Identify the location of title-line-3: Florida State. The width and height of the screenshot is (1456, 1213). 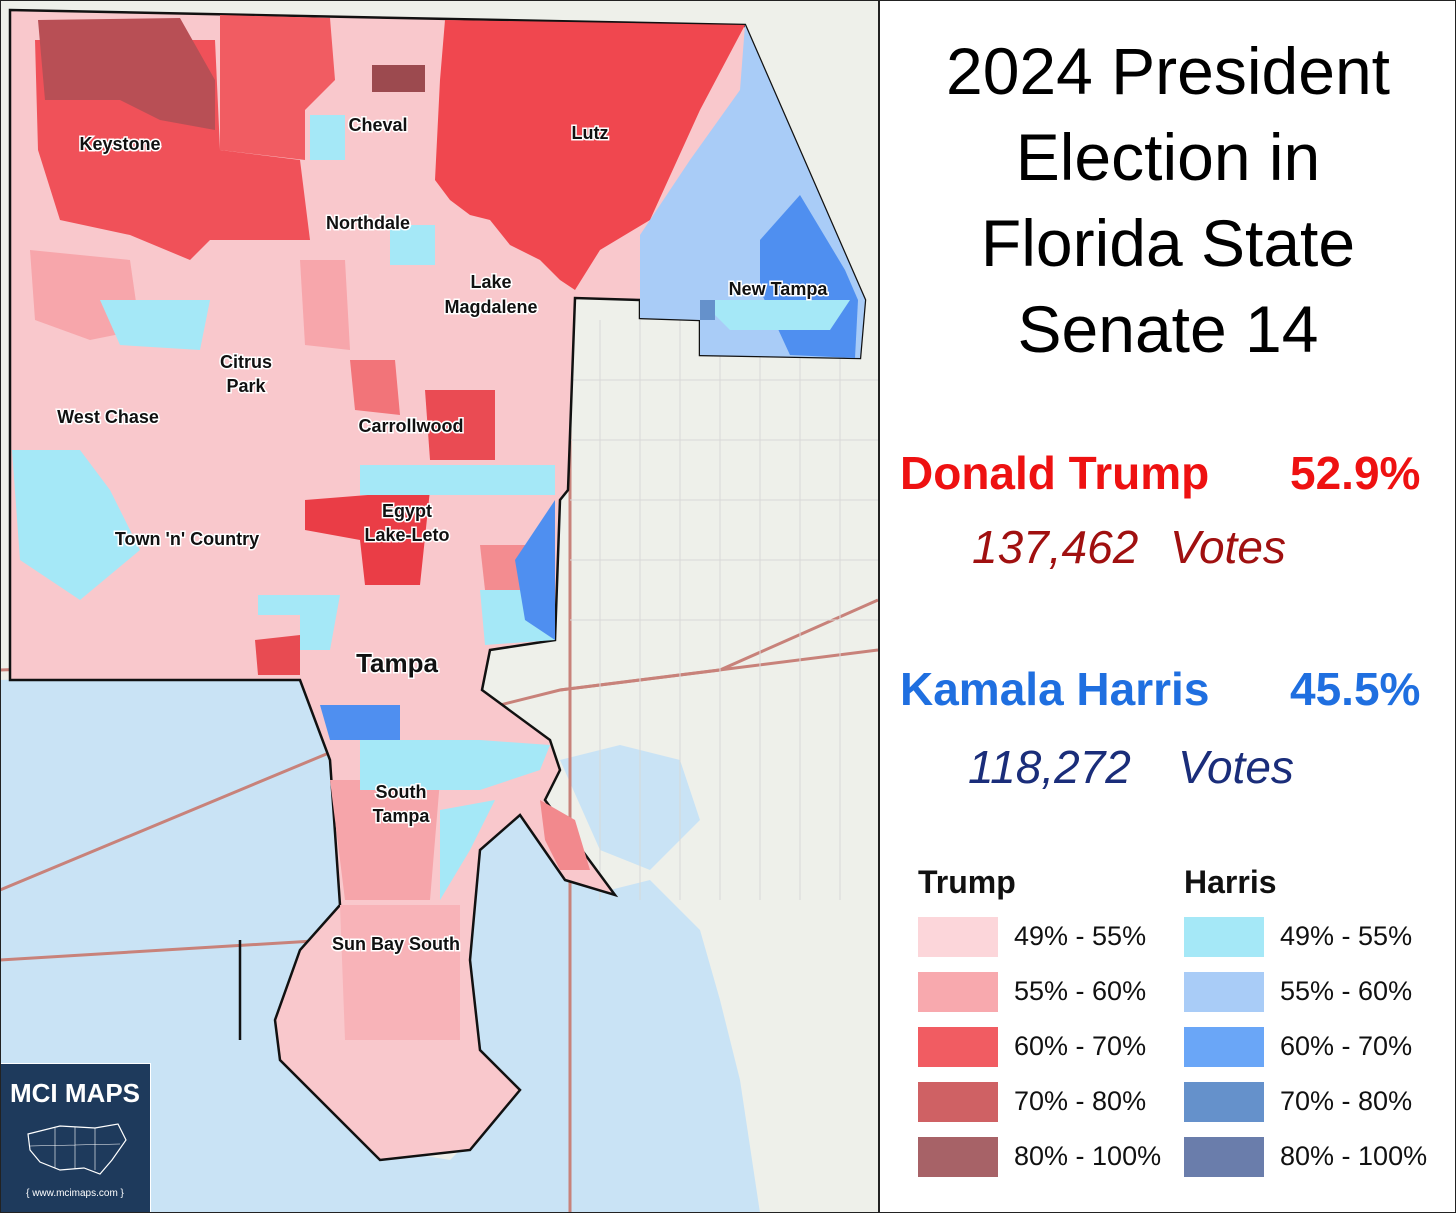
(1168, 243).